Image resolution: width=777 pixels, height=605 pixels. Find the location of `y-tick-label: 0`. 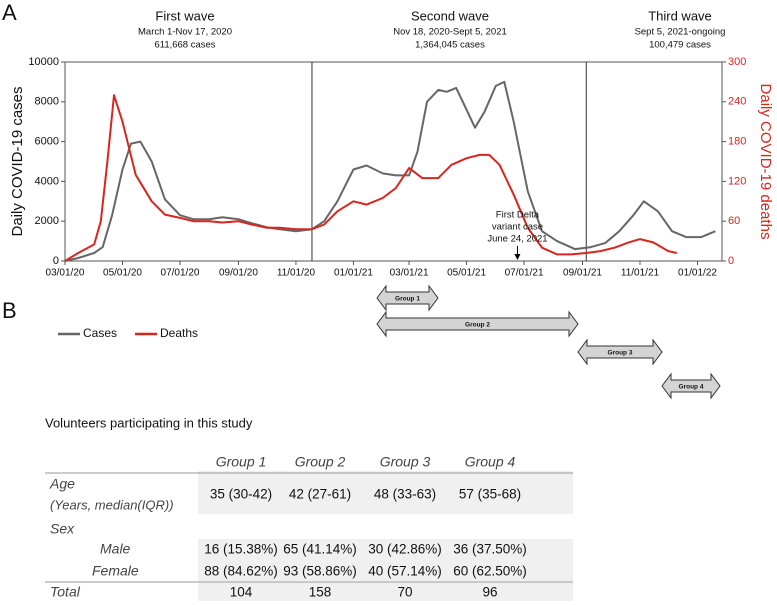

y-tick-label: 0 is located at coordinates (56, 261).